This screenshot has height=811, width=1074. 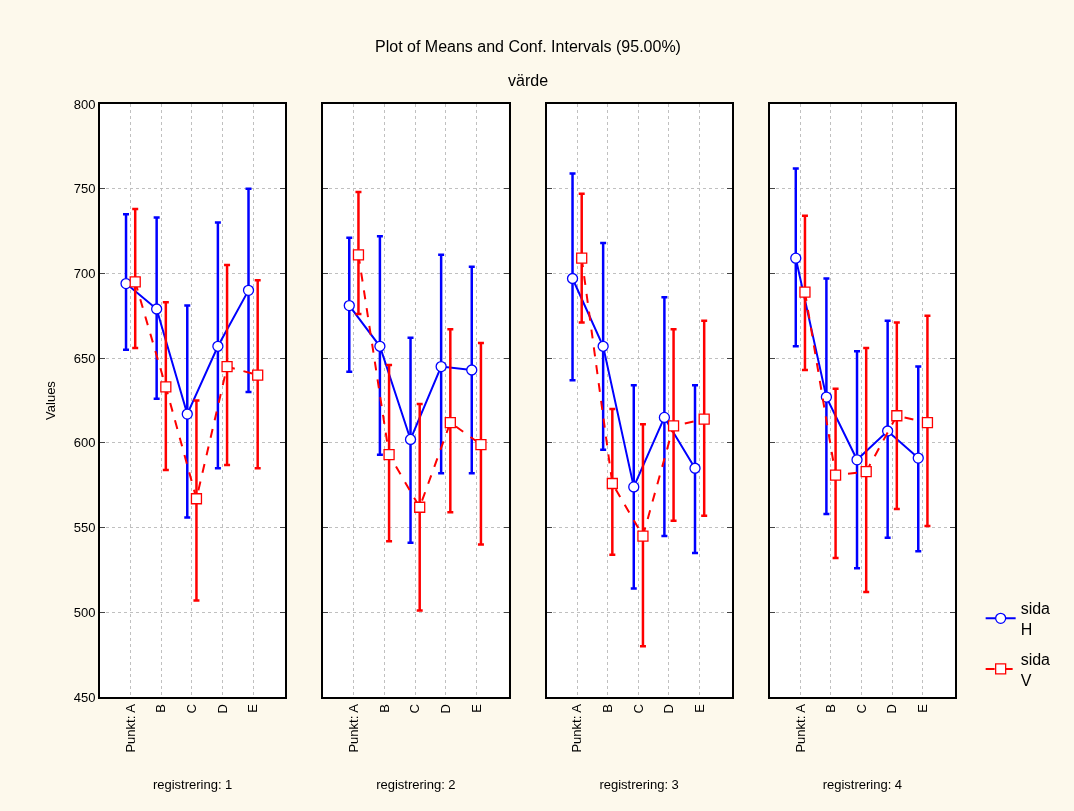 What do you see at coordinates (84, 443) in the screenshot?
I see `y-tick-label: 600` at bounding box center [84, 443].